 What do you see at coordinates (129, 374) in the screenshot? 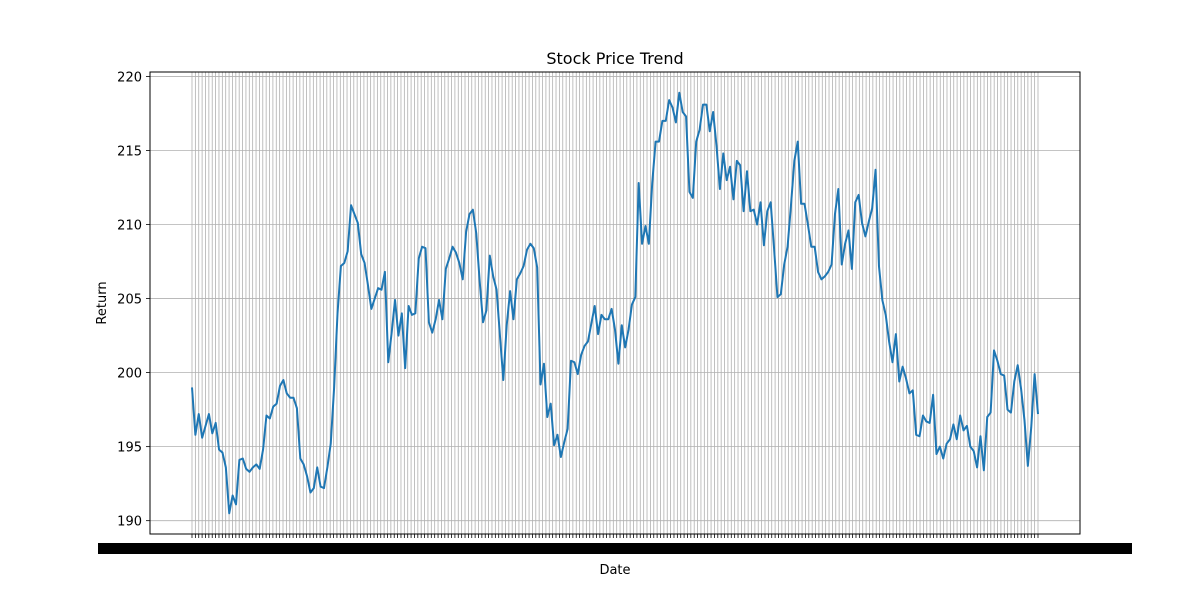
I see `y-tick-label: 200` at bounding box center [129, 374].